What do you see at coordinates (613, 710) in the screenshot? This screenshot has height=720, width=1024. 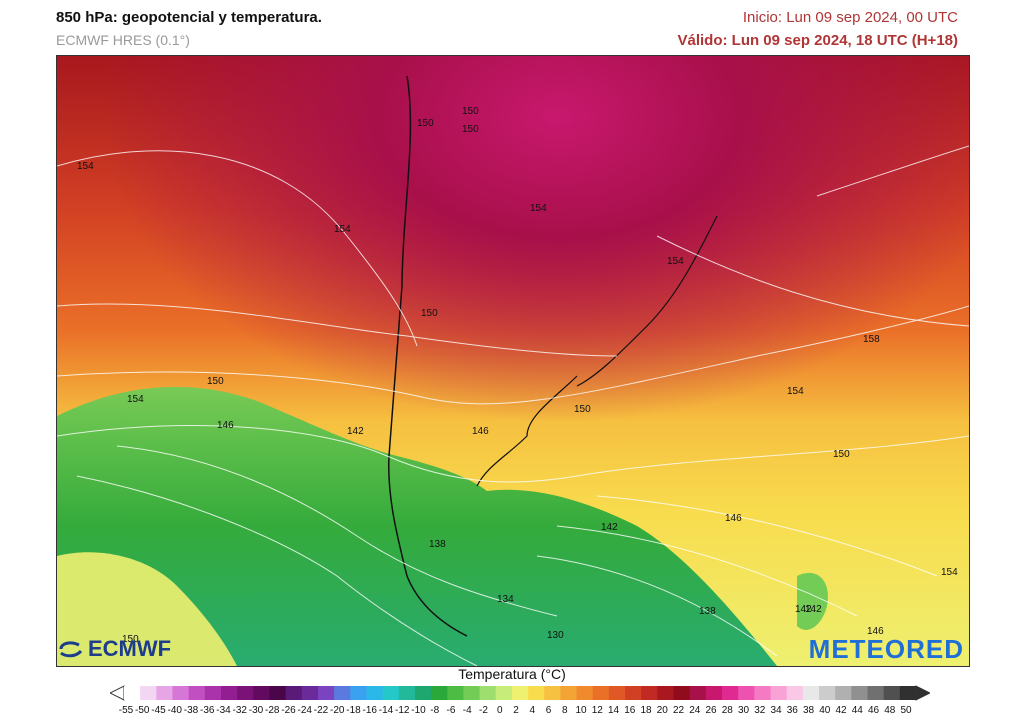 I see `legend-tick-label: 14` at bounding box center [613, 710].